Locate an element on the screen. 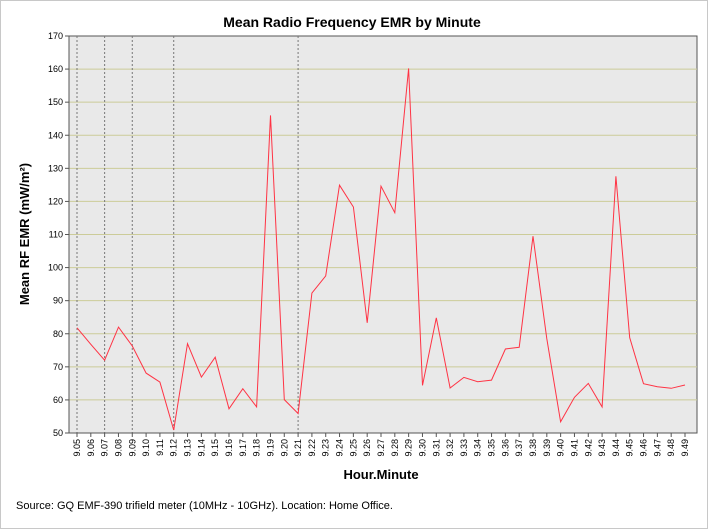  x-tick-label: 9.37 is located at coordinates (519, 448).